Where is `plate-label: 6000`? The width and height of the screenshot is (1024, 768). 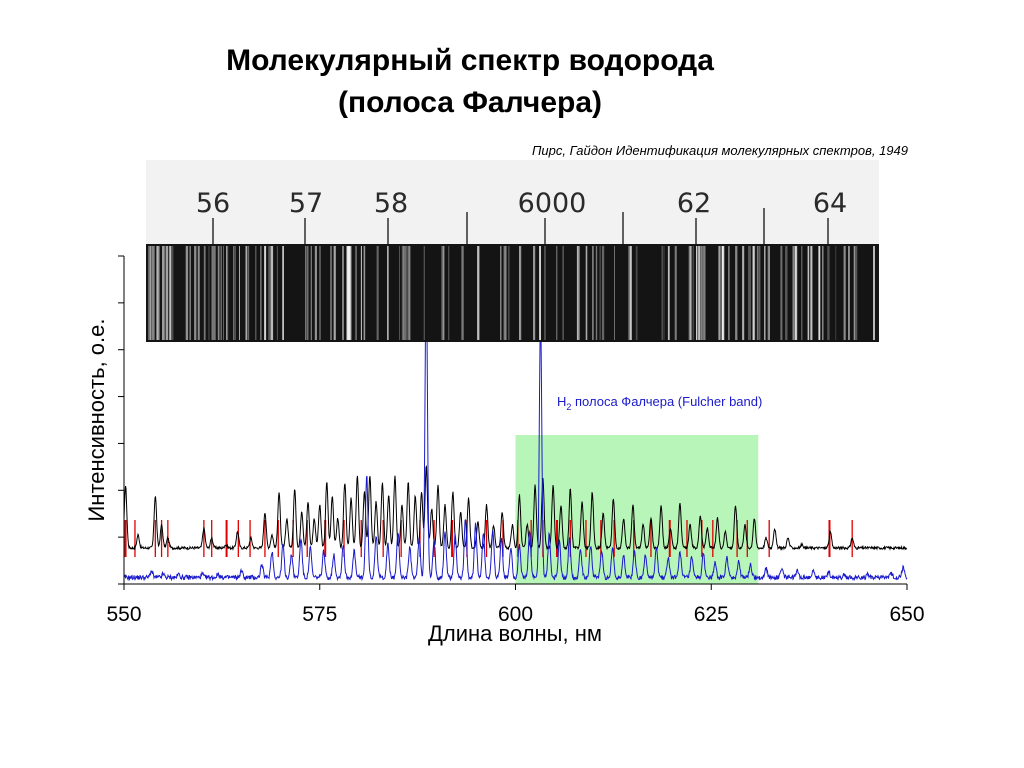
plate-label: 6000 is located at coordinates (552, 203).